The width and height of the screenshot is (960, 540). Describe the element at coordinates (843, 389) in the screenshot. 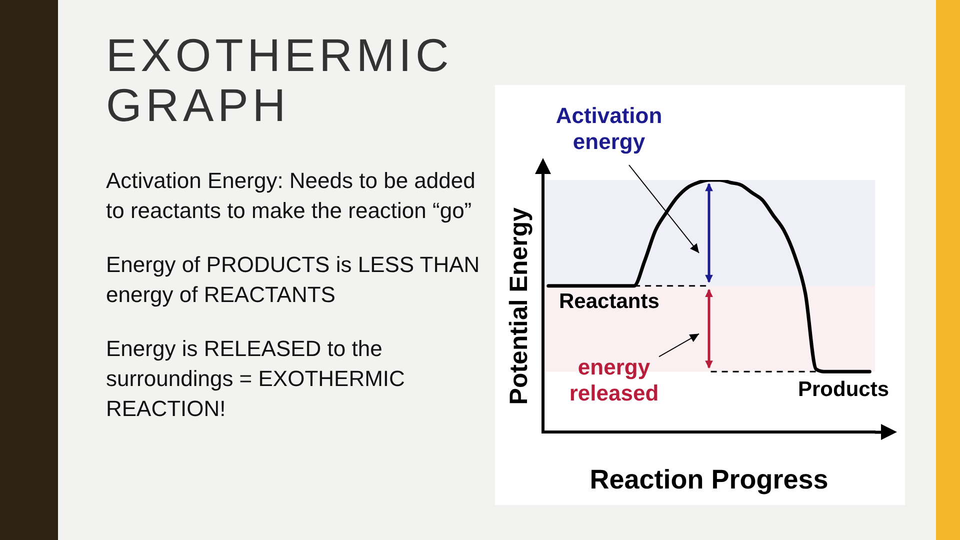

I see `ref-line-label: Products` at that location.